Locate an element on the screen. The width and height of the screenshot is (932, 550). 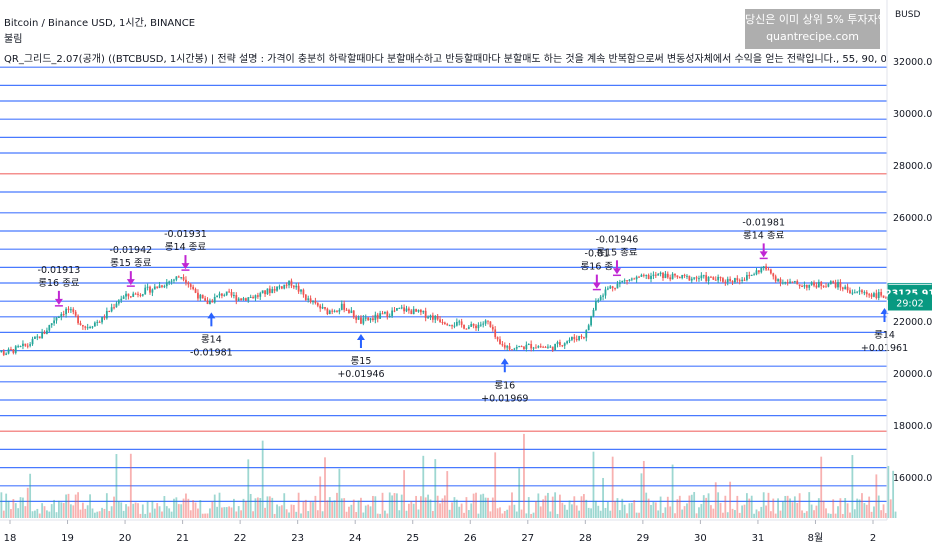
y-tick-label: 32000.00 is located at coordinates (912, 62).